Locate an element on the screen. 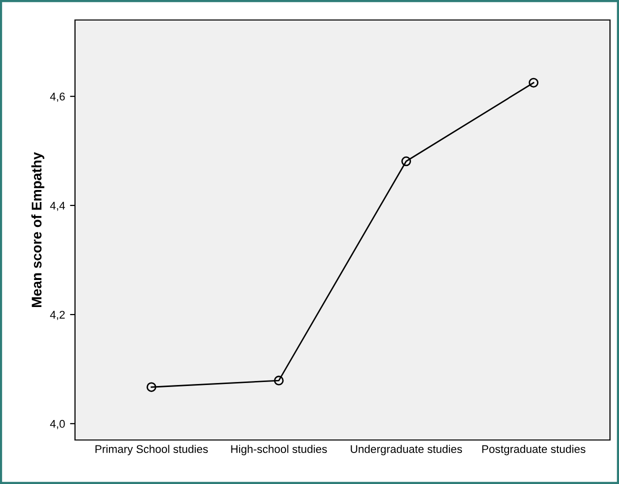 The image size is (619, 484). y-tick-label: 4,6 is located at coordinates (57, 97).